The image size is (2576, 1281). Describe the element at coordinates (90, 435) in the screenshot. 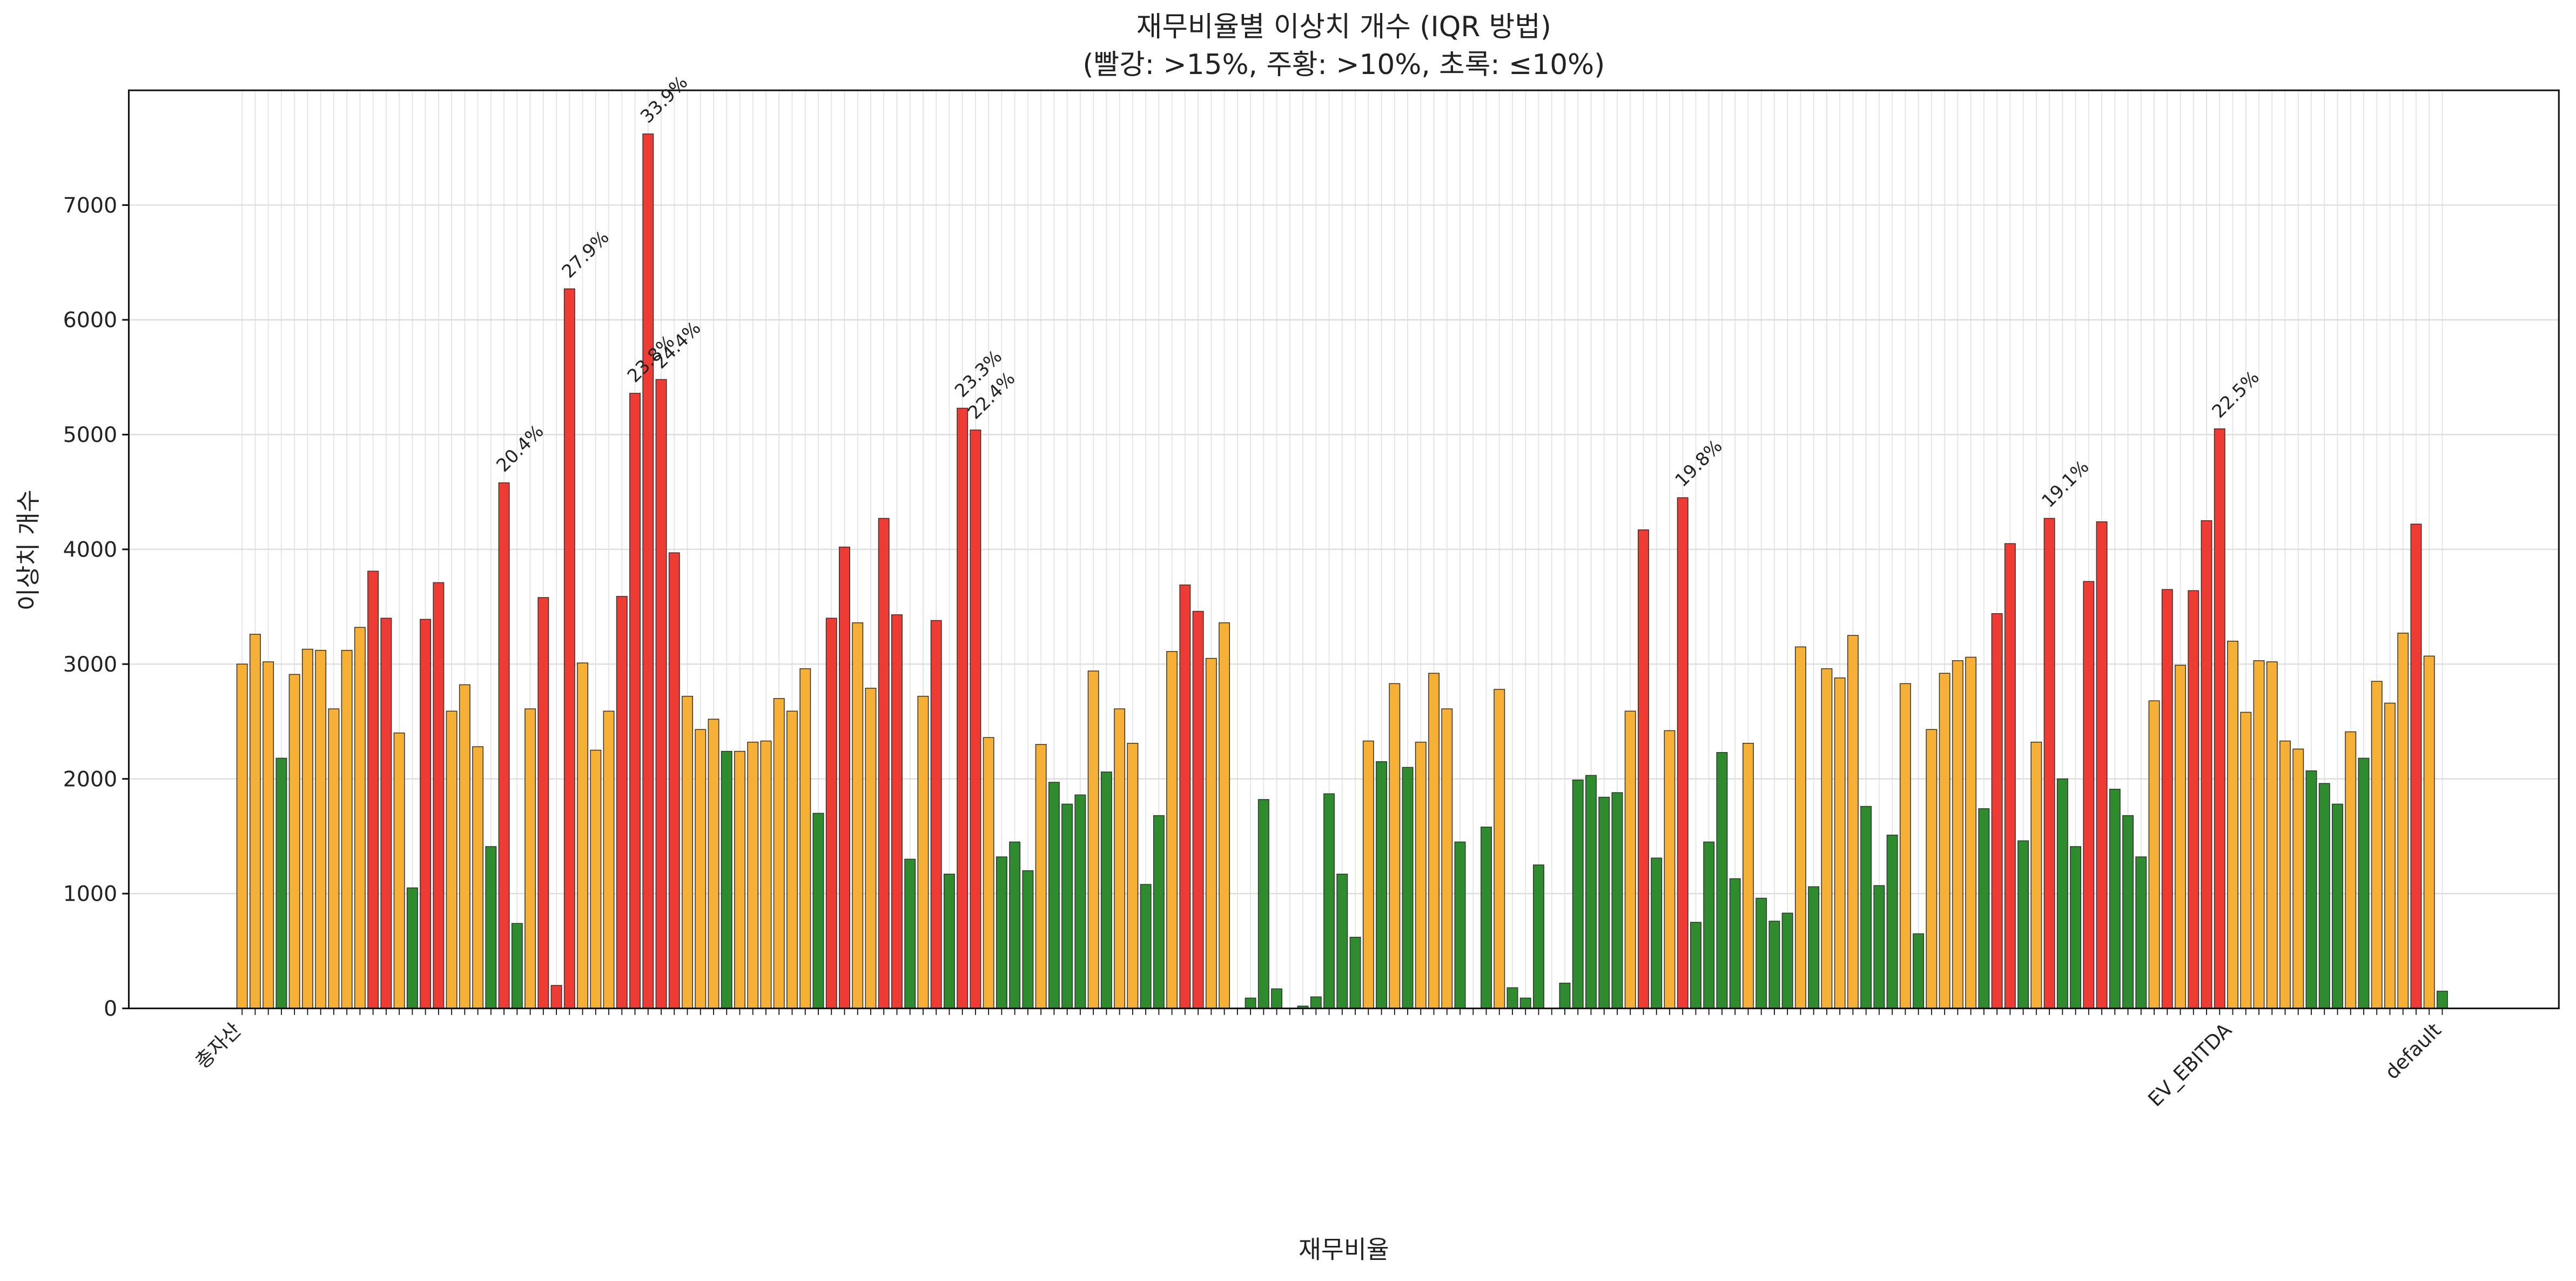

I see `y-tick-label: 5000` at that location.